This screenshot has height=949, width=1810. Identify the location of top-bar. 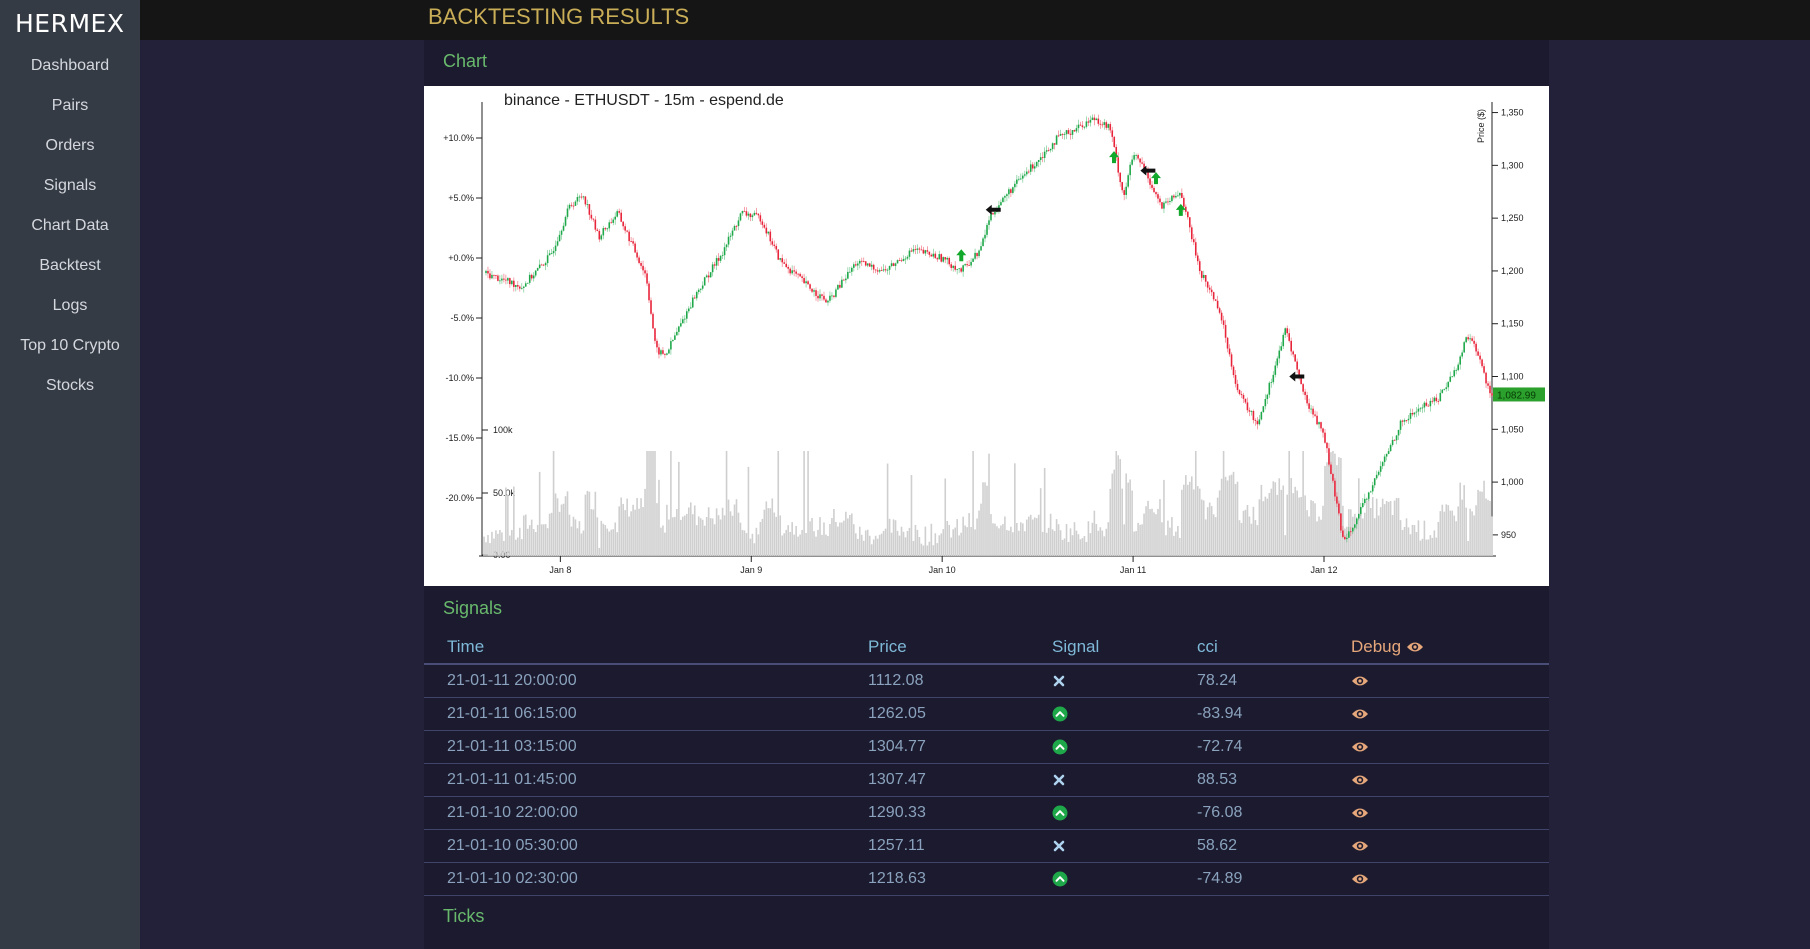
(975, 20).